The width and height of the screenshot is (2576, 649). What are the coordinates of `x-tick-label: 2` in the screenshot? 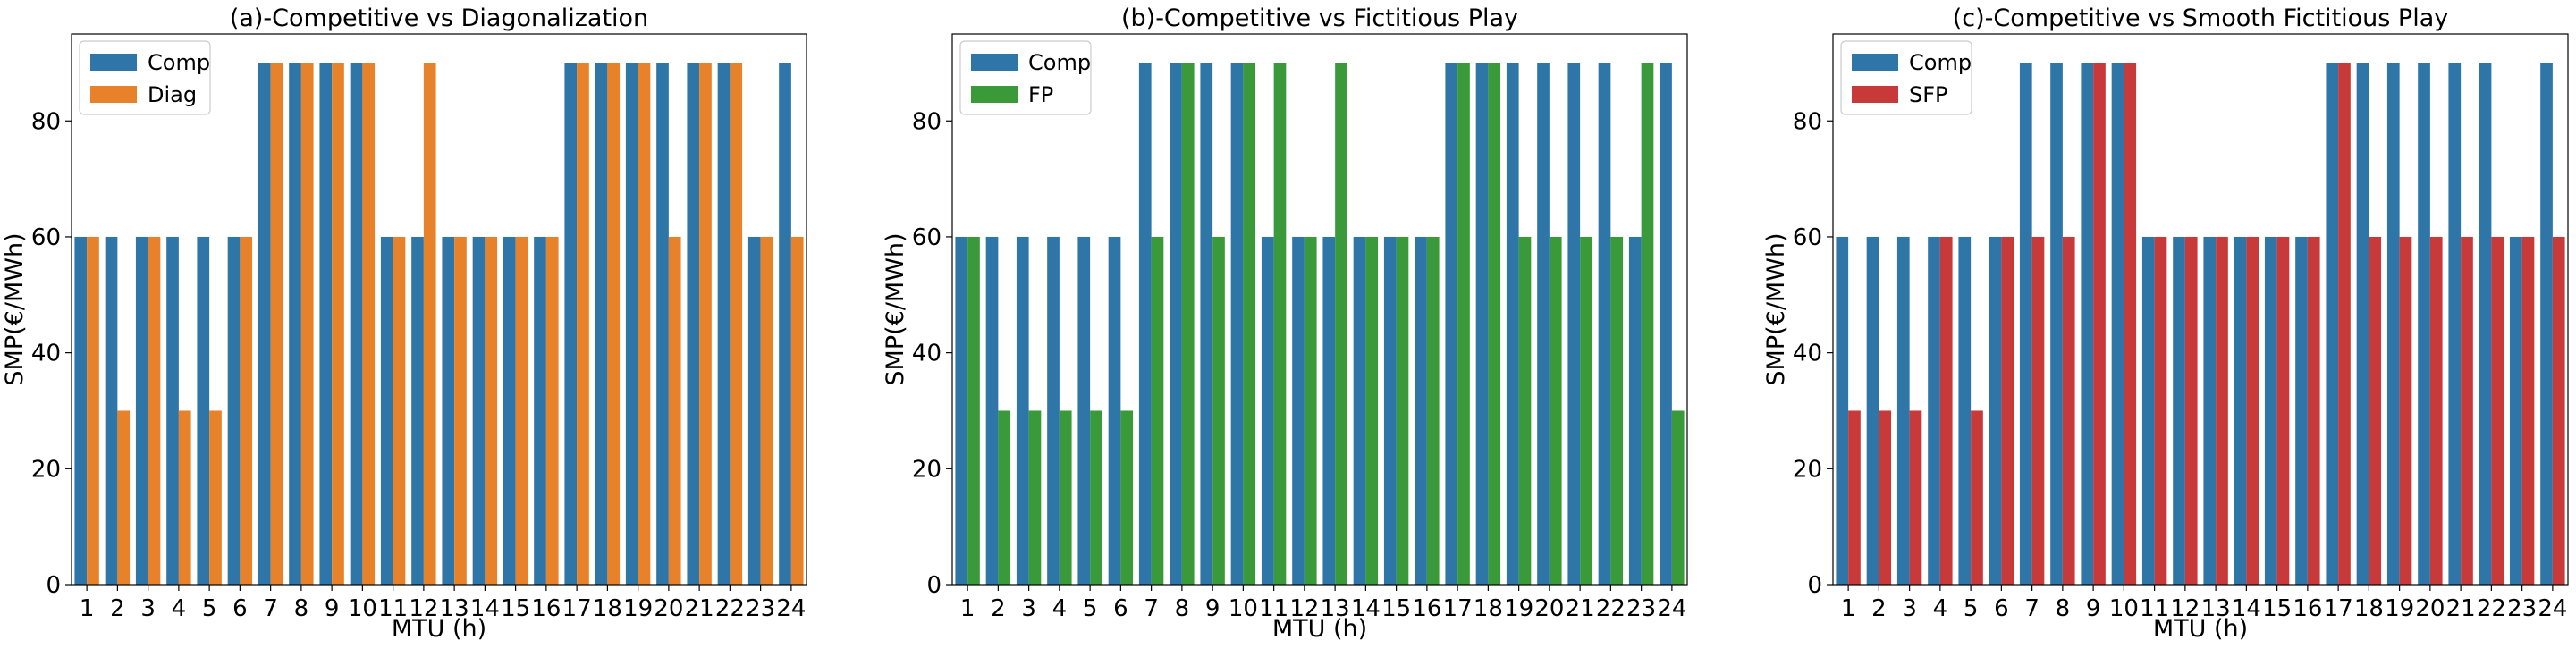 It's located at (998, 608).